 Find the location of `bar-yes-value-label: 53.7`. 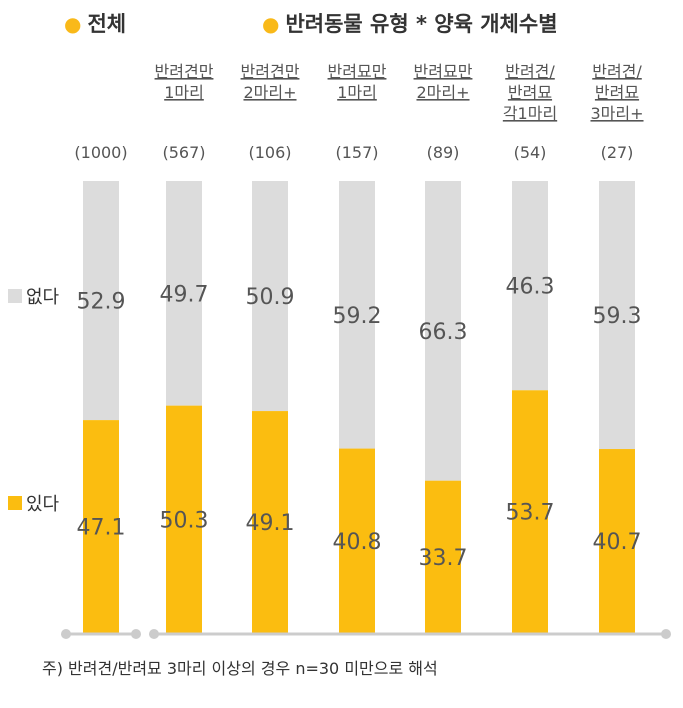

bar-yes-value-label: 53.7 is located at coordinates (530, 513).